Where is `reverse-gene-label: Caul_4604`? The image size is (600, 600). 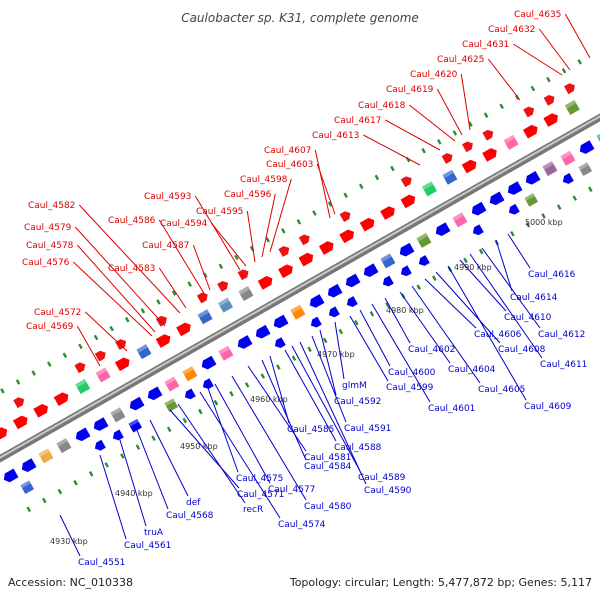 reverse-gene-label: Caul_4604 is located at coordinates (472, 370).